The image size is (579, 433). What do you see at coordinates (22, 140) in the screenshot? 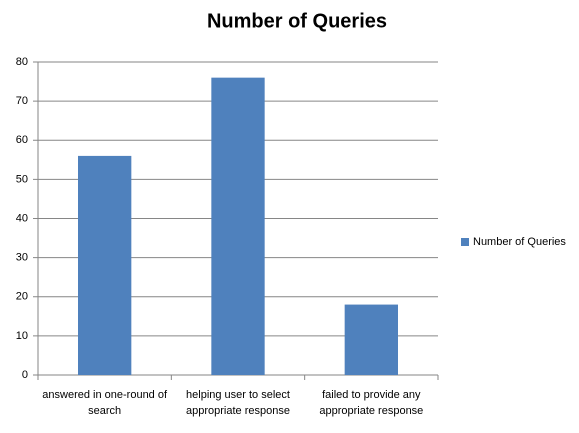
I see `y-tick-label: 60` at bounding box center [22, 140].